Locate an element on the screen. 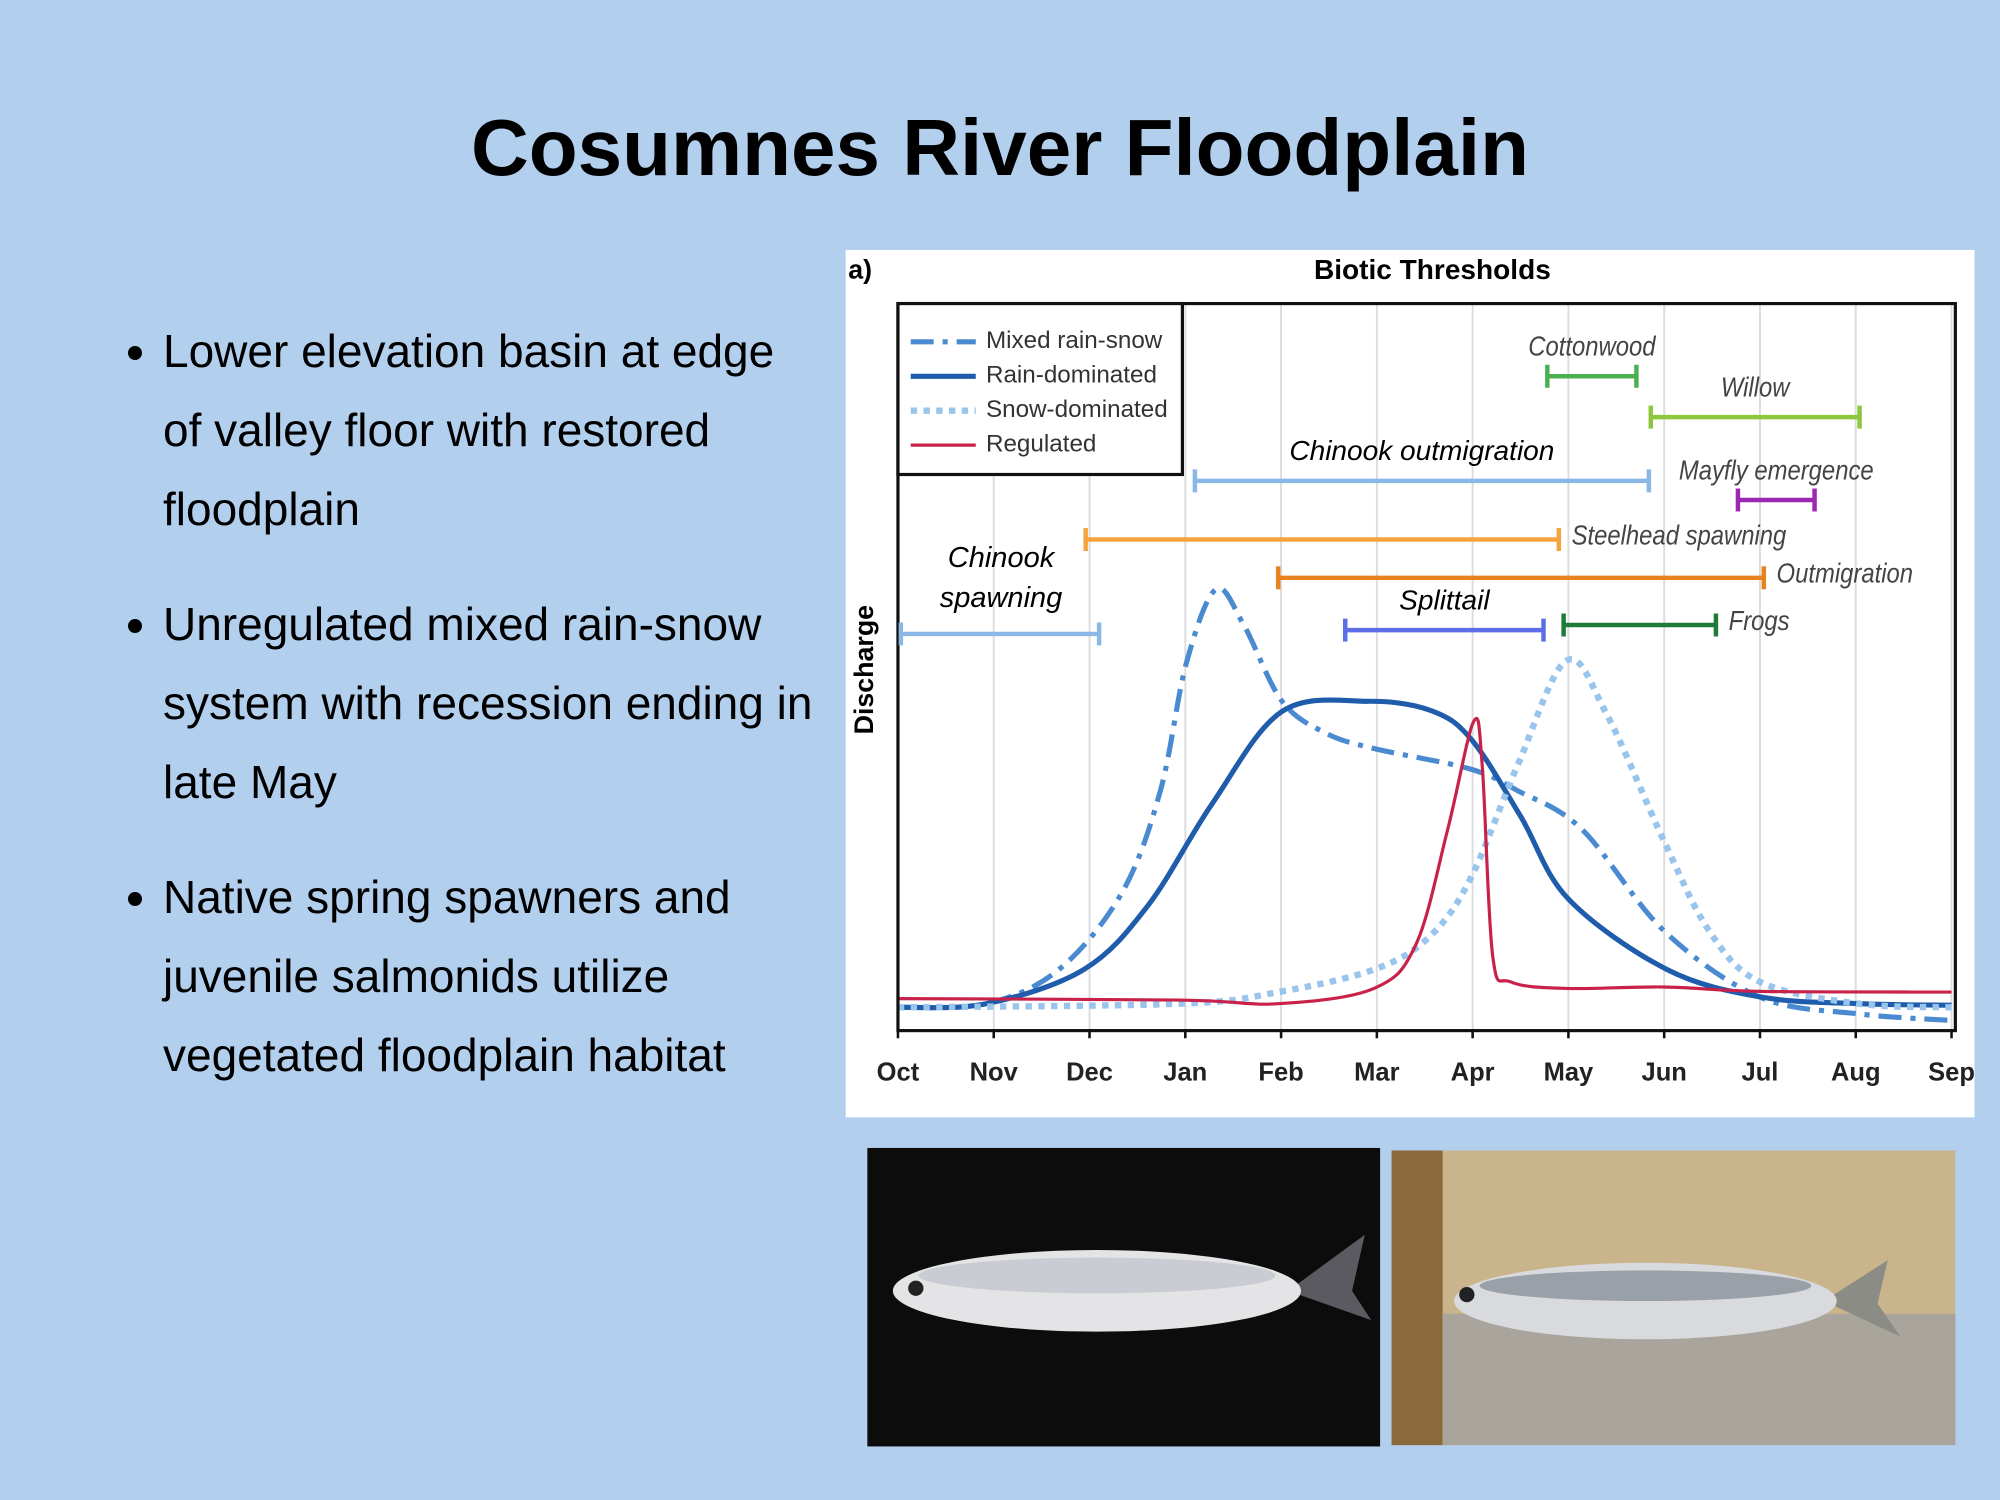  threshold-label: Cottonwood is located at coordinates (1592, 346).